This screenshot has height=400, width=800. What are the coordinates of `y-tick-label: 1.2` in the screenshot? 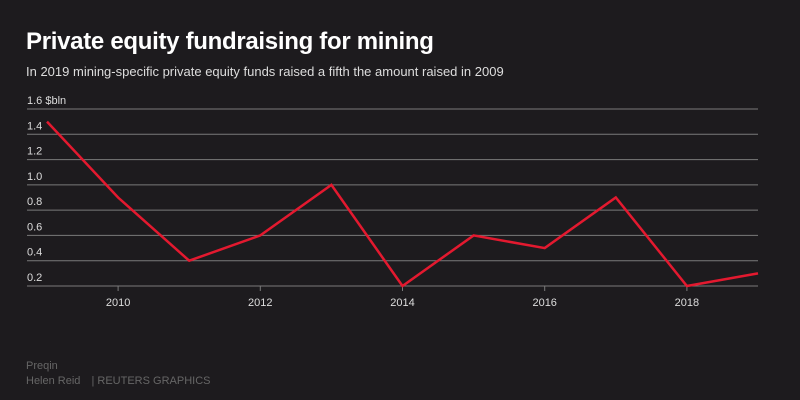 It's located at (34, 152).